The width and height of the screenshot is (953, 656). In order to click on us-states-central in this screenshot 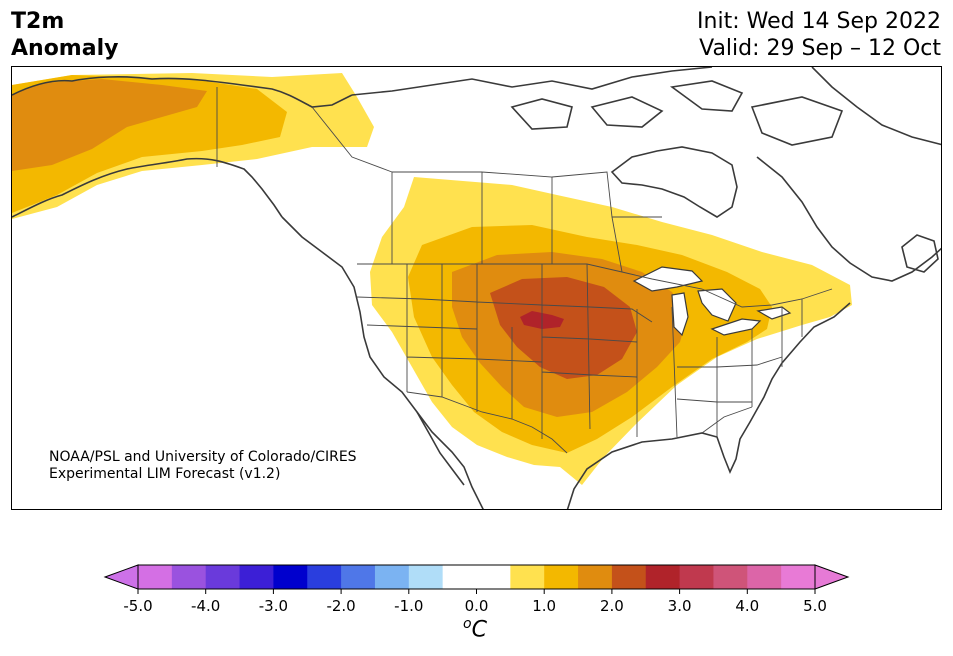, I will do `click(609, 351)`.